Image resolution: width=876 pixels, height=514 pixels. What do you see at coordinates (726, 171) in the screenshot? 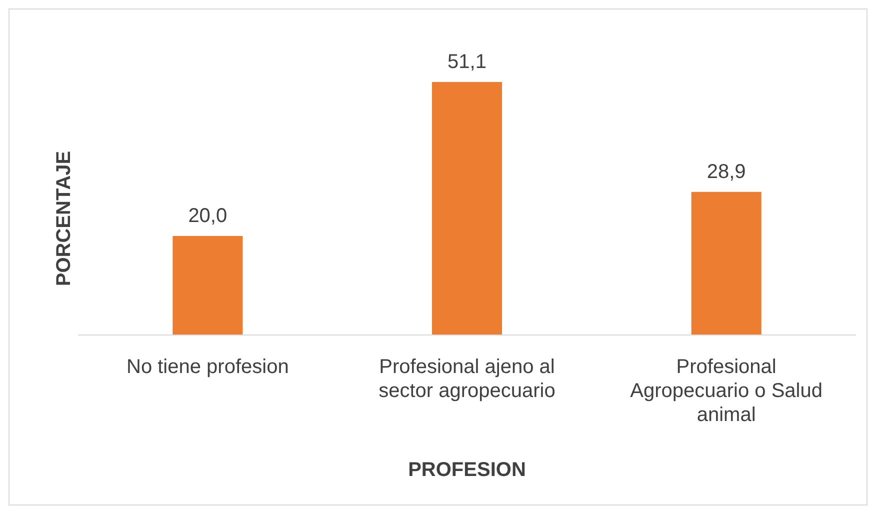
I see `data-label: 28,9` at bounding box center [726, 171].